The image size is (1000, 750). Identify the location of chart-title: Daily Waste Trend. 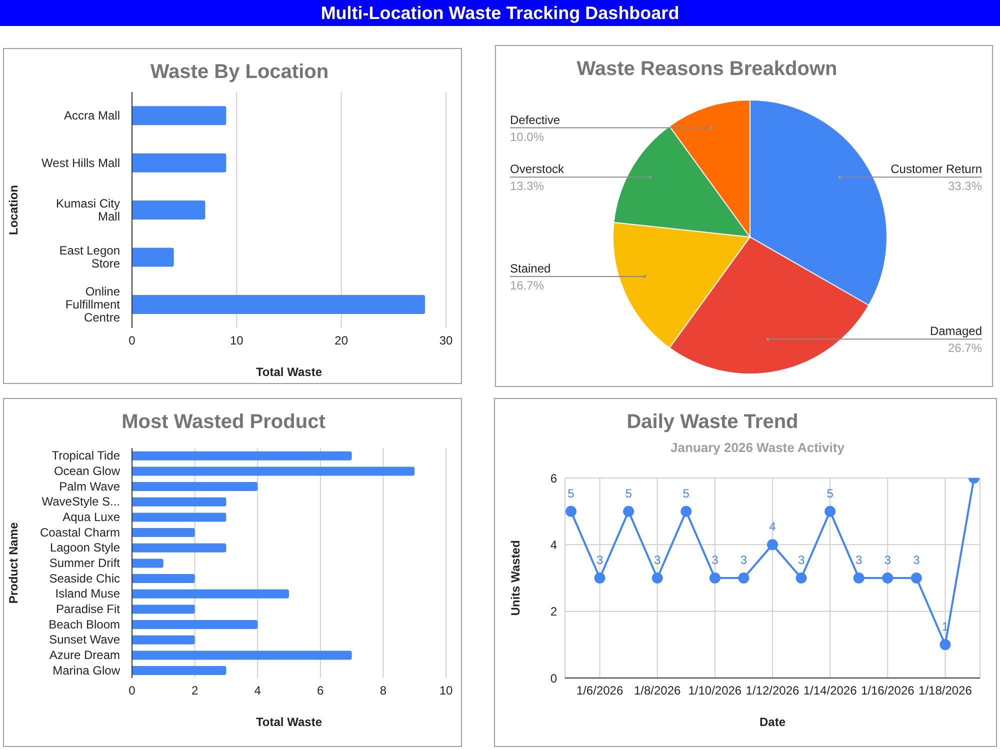
(713, 422).